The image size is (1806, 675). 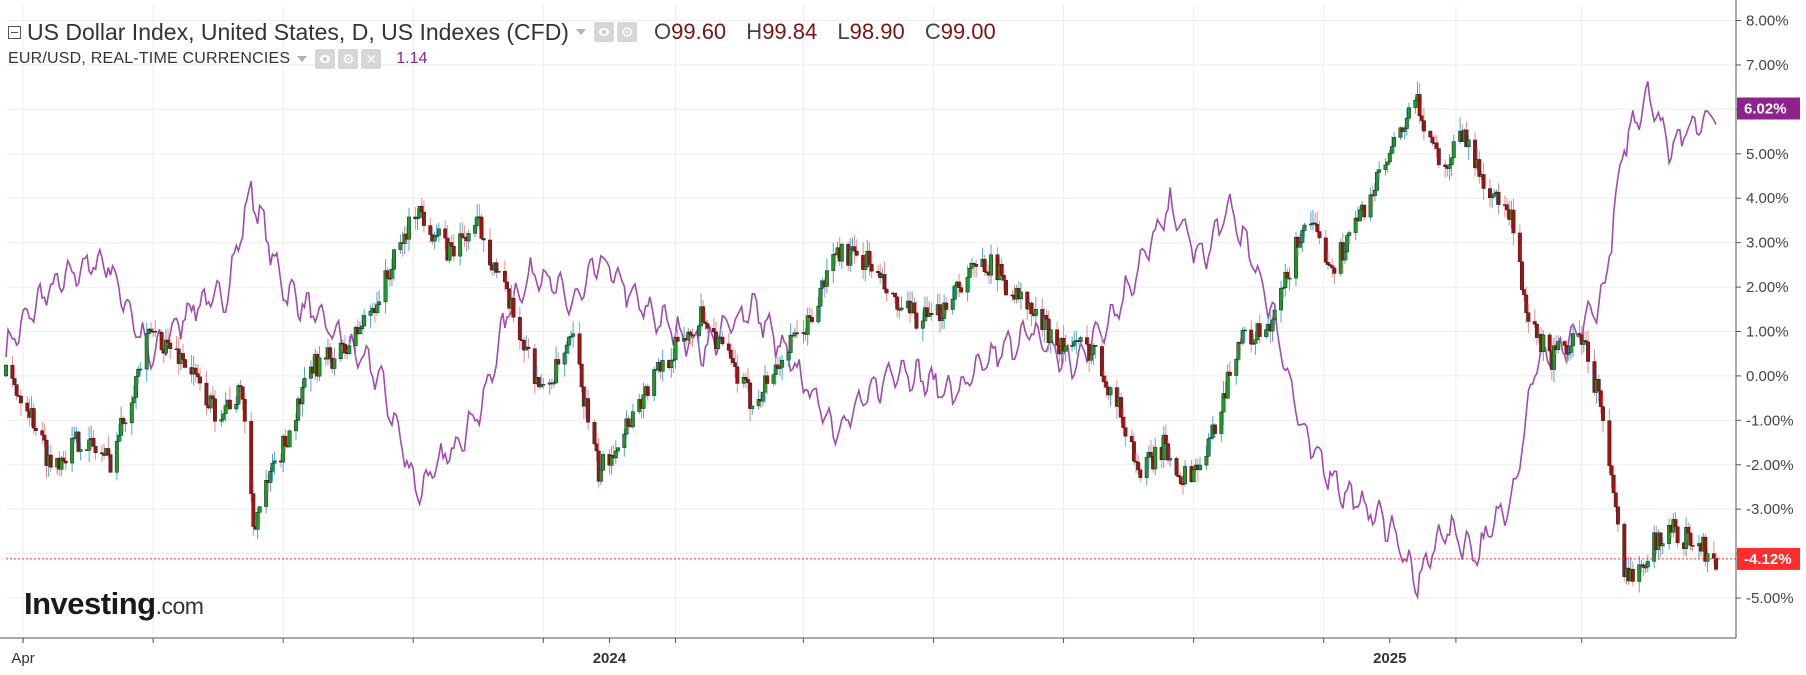 I want to click on compare-series-title: EUR/USD, REAL-TIME CURRENCIES, so click(x=149, y=58).